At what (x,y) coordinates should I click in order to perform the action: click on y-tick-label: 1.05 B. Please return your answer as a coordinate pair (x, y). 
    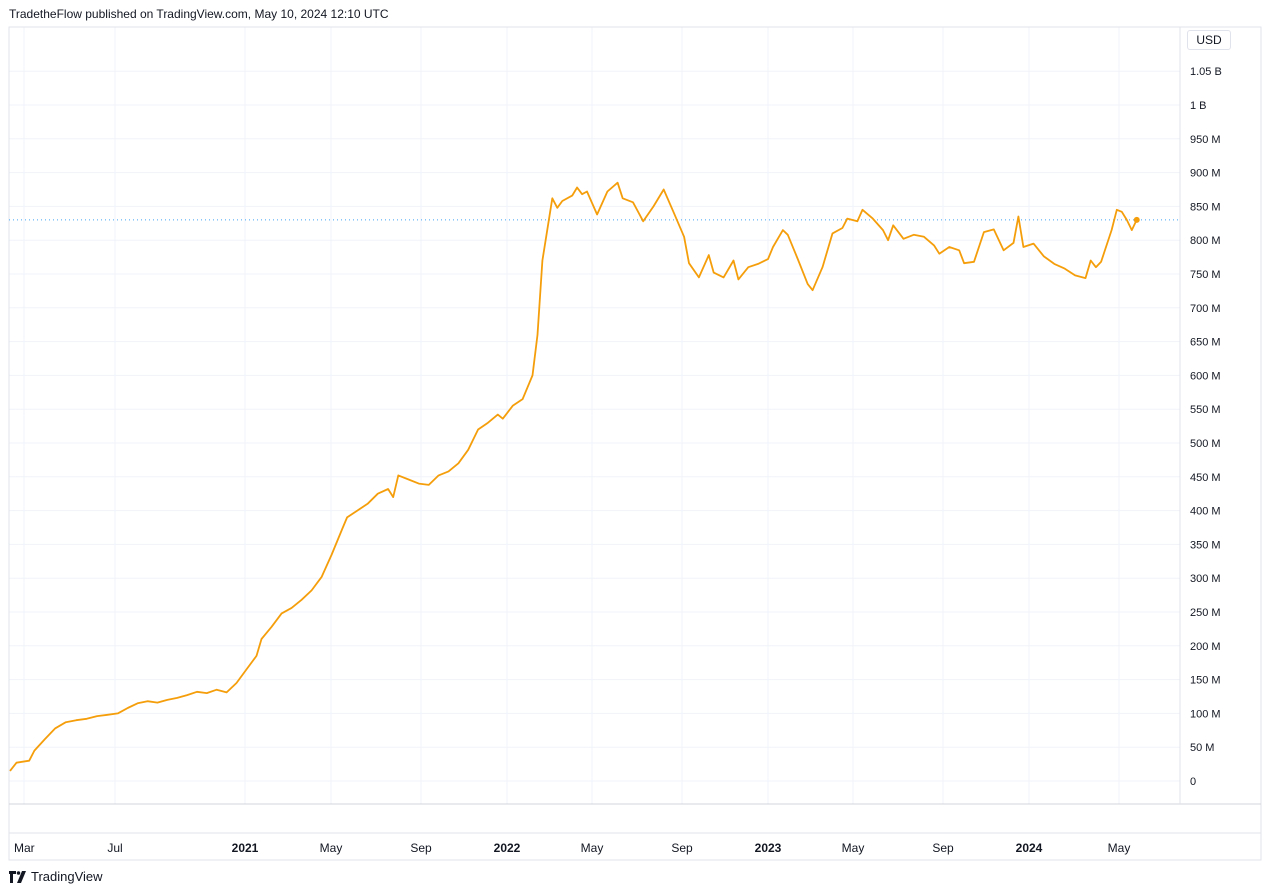
    Looking at the image, I should click on (1206, 72).